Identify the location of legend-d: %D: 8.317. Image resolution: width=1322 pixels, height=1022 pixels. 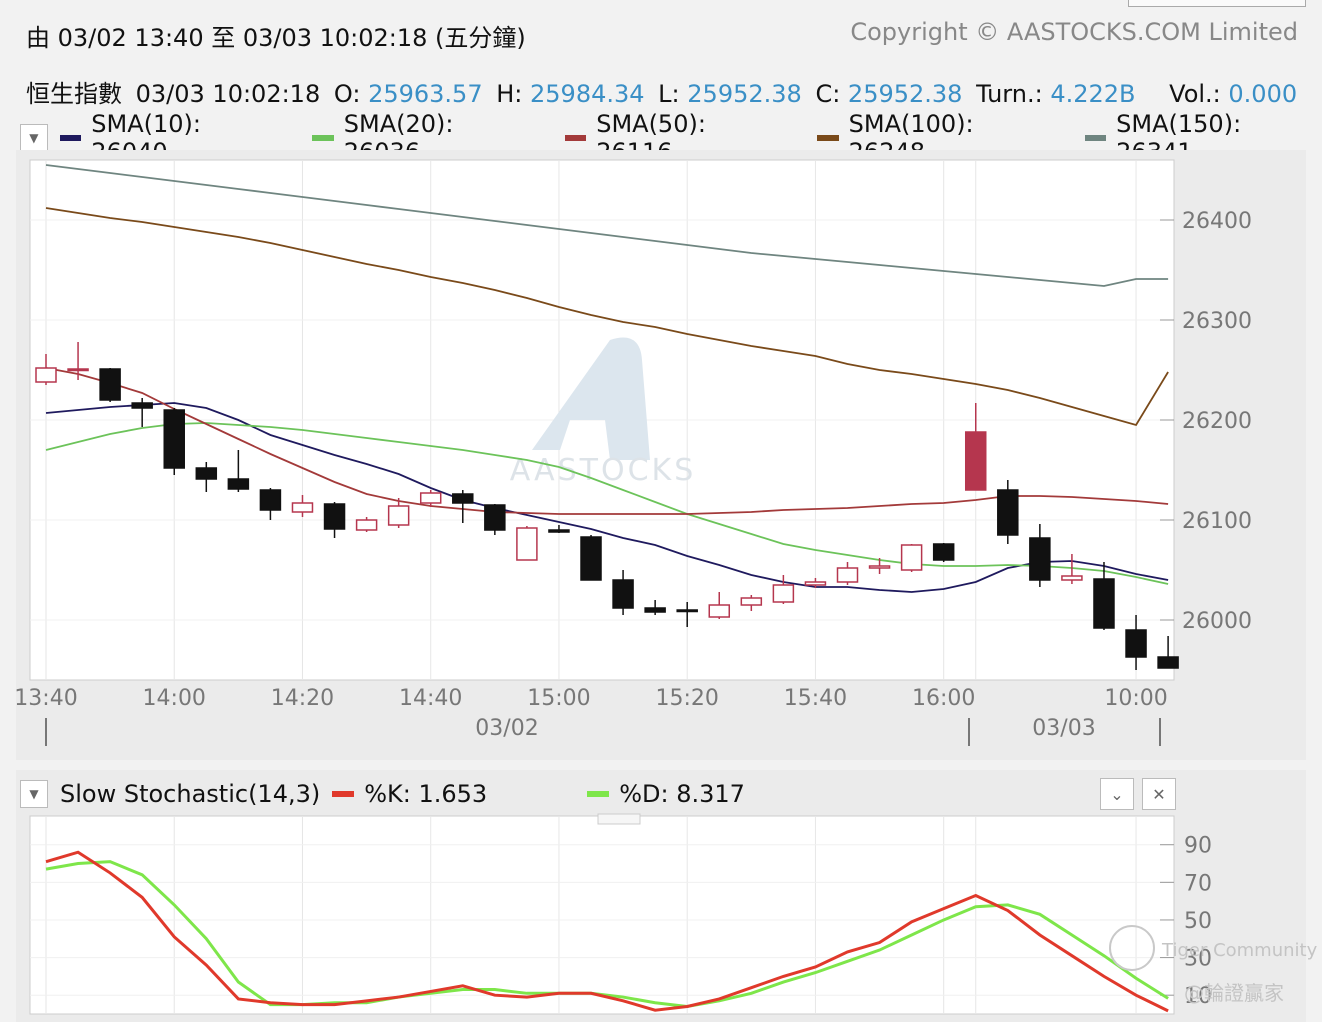
(666, 794).